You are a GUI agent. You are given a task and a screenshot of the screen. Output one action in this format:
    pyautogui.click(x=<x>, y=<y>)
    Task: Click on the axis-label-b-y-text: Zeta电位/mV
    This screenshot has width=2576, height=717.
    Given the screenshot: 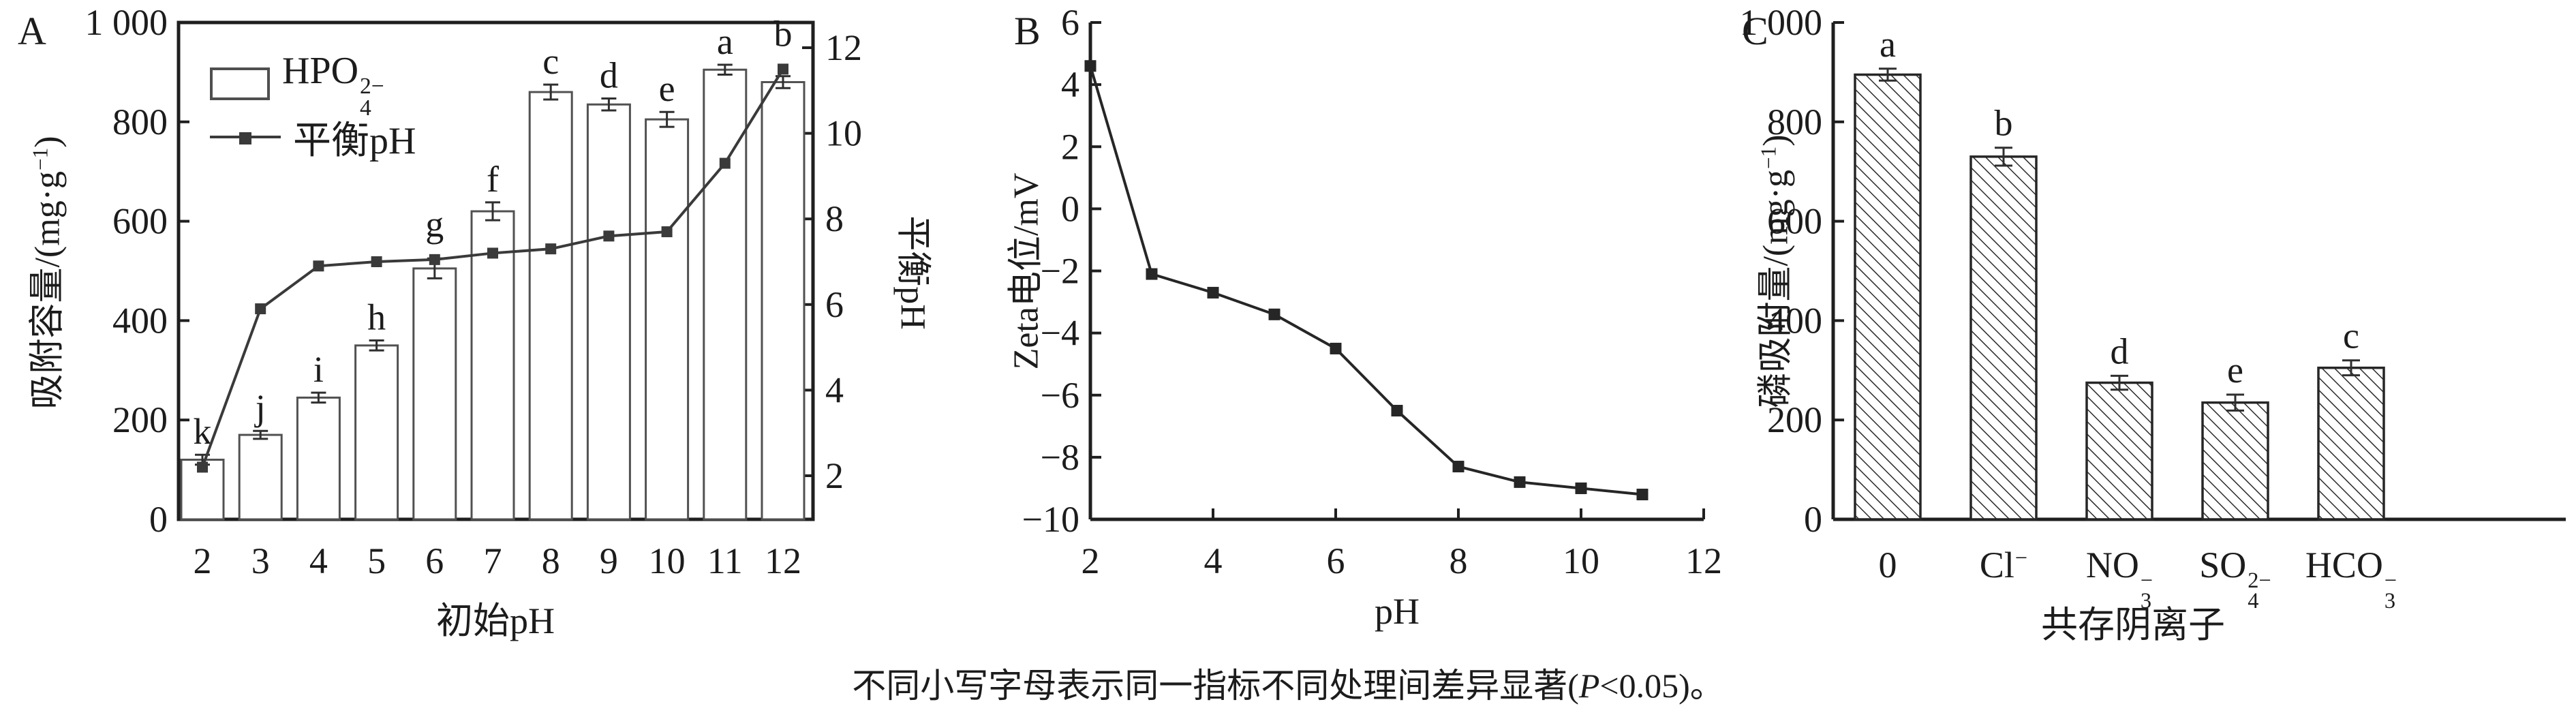 What is the action you would take?
    pyautogui.click(x=1026, y=271)
    